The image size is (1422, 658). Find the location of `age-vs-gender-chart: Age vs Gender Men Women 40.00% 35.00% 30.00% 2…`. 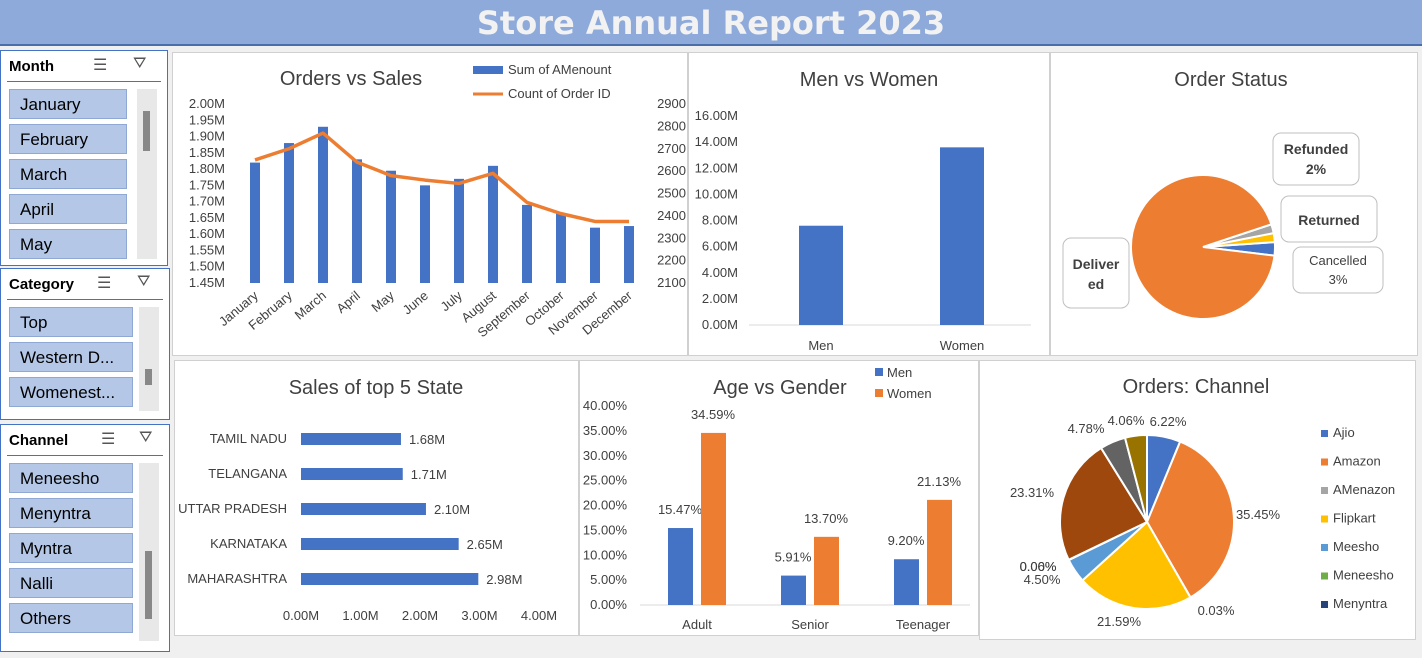

age-vs-gender-chart: Age vs Gender Men Women 40.00% 35.00% 30.00% 2… is located at coordinates (779, 498).